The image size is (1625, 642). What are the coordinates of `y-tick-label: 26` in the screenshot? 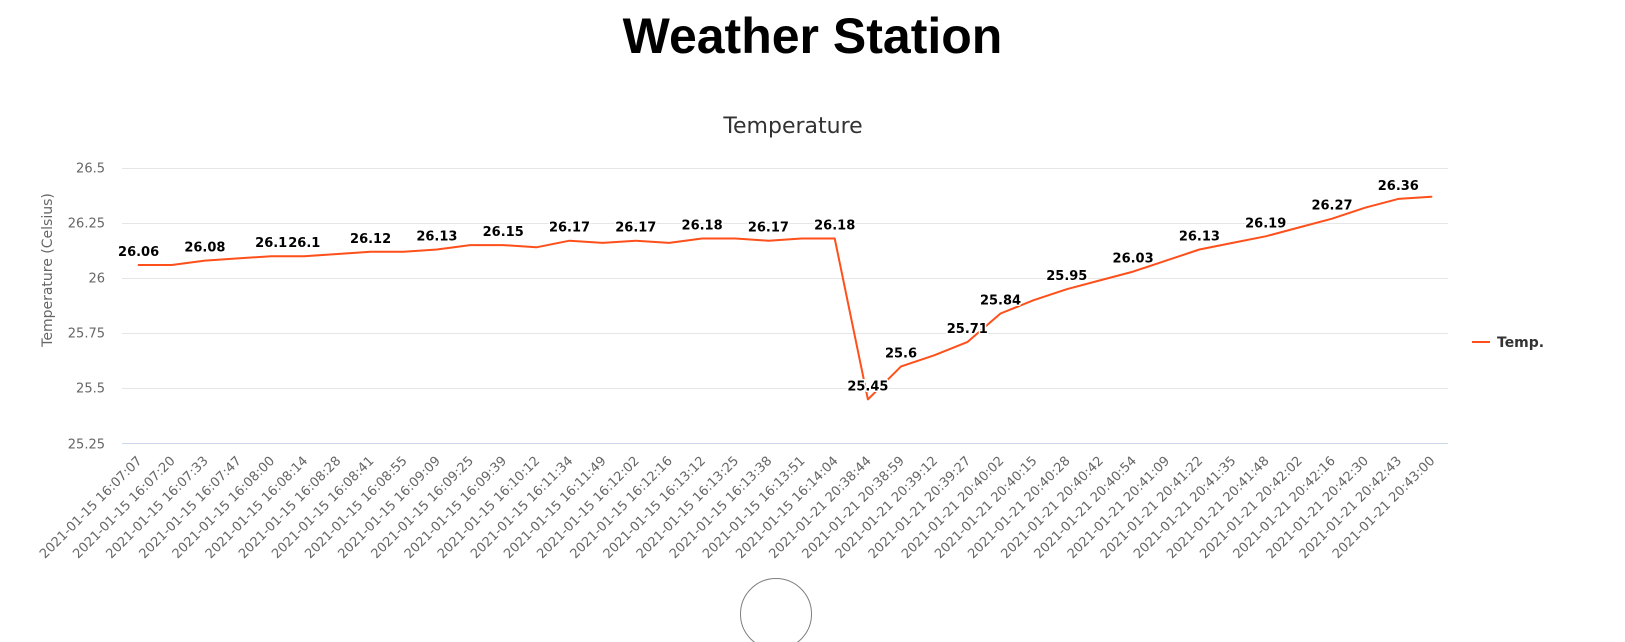 It's located at (96, 279).